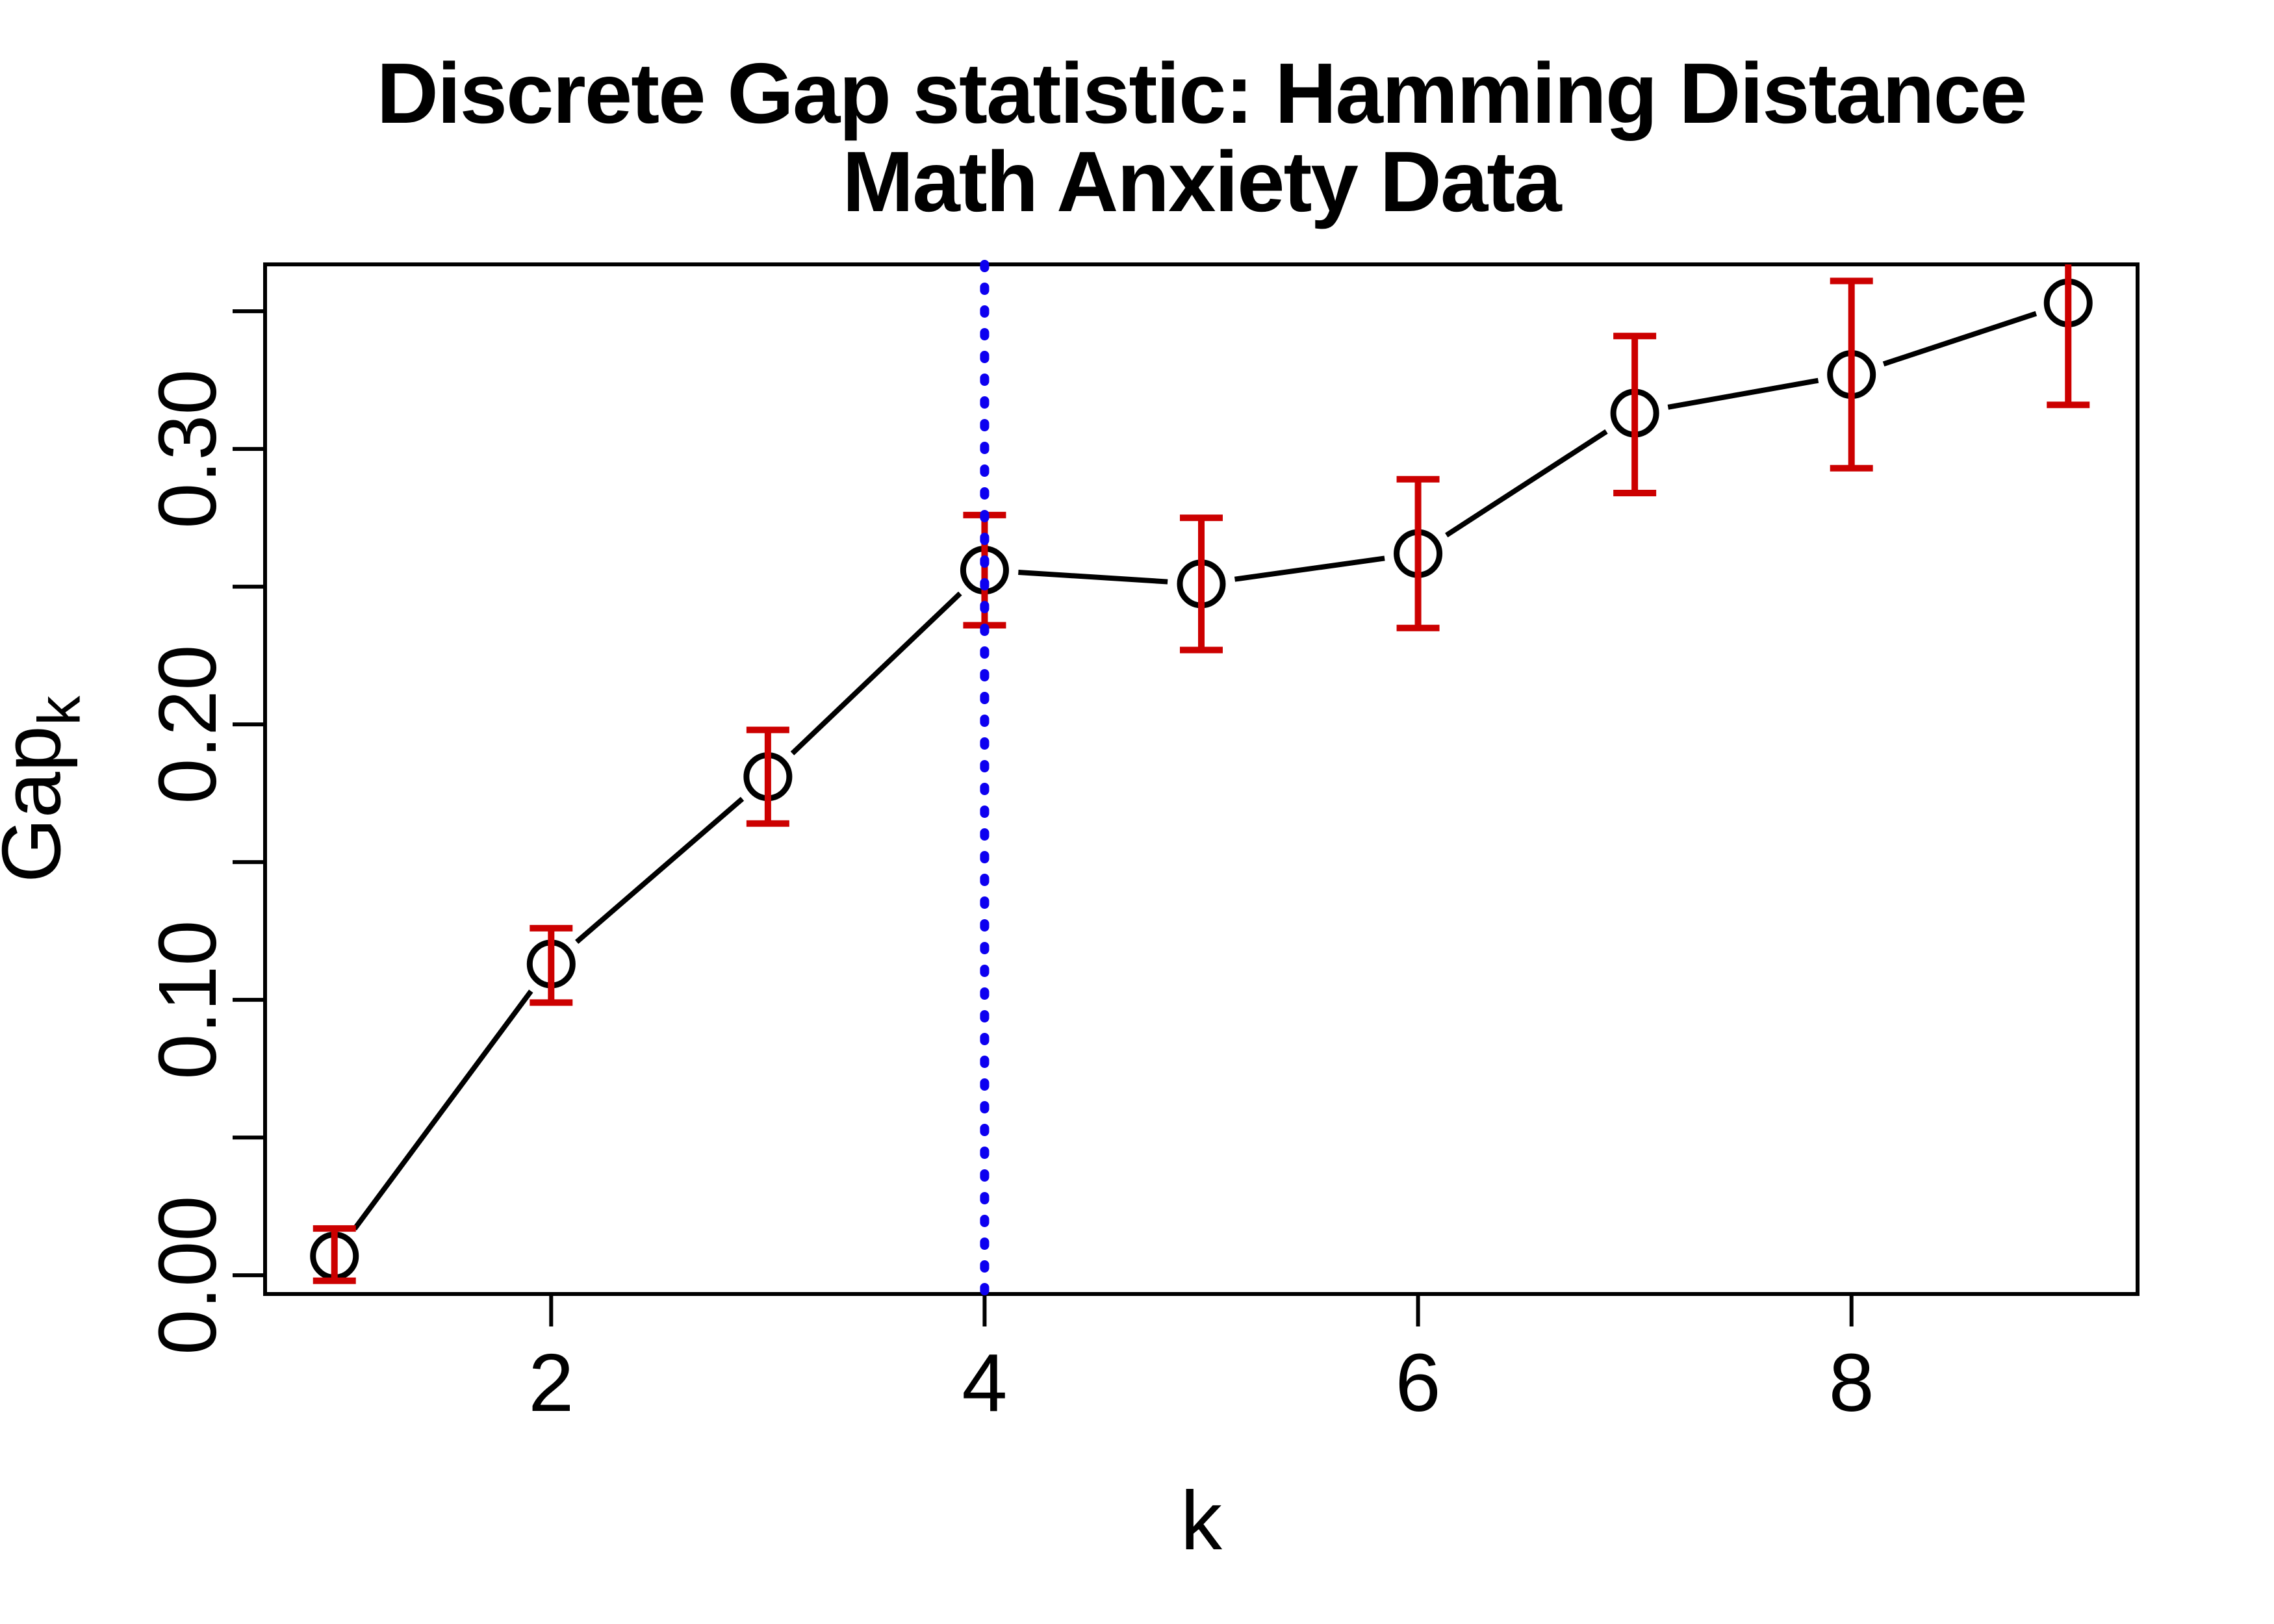 Image resolution: width=2274 pixels, height=1624 pixels. I want to click on y-axis-label-subscript: k, so click(59, 711).